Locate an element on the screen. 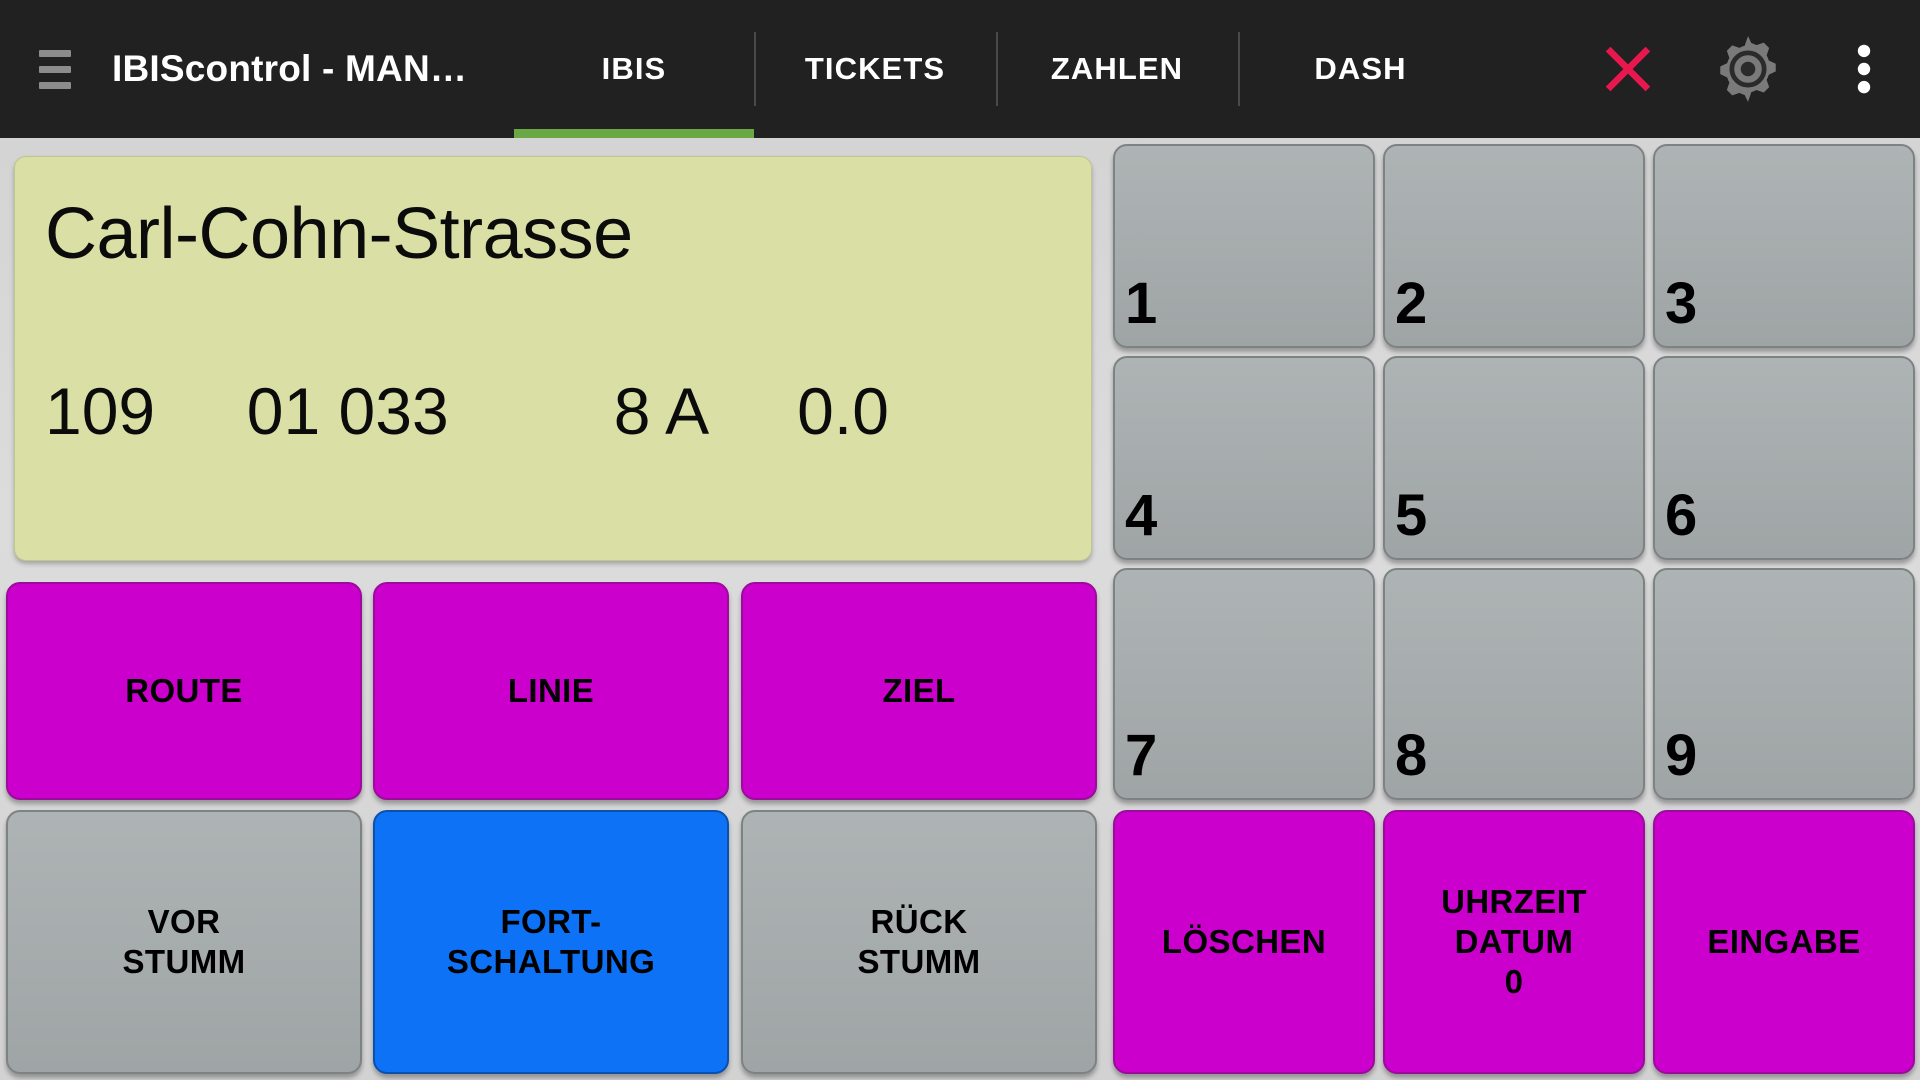  eingabe-button: EINGABE is located at coordinates (1784, 942).